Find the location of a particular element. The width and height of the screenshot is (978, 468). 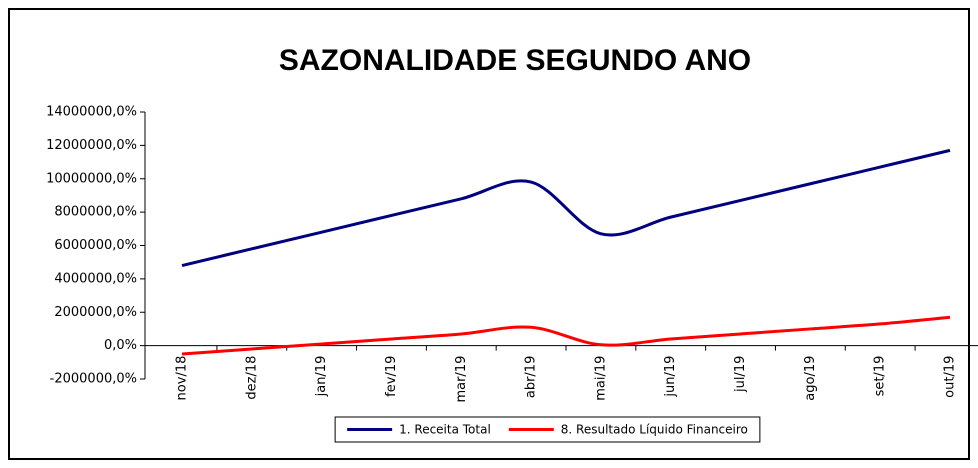

x-tick-label: fev/19 is located at coordinates (391, 376).